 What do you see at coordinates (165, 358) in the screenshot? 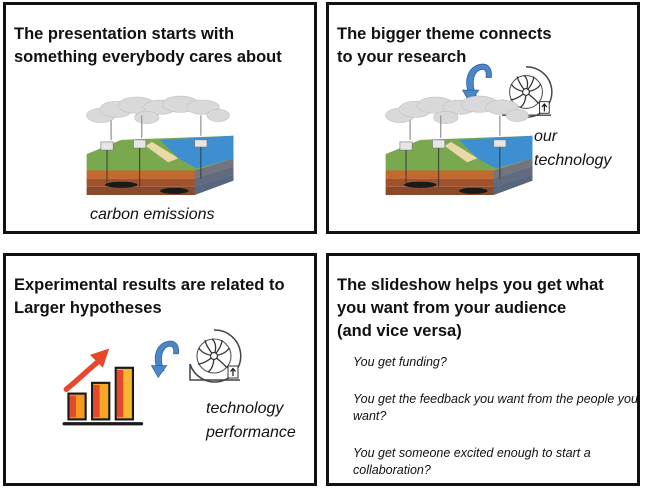
I see `curved-arrow-icon` at bounding box center [165, 358].